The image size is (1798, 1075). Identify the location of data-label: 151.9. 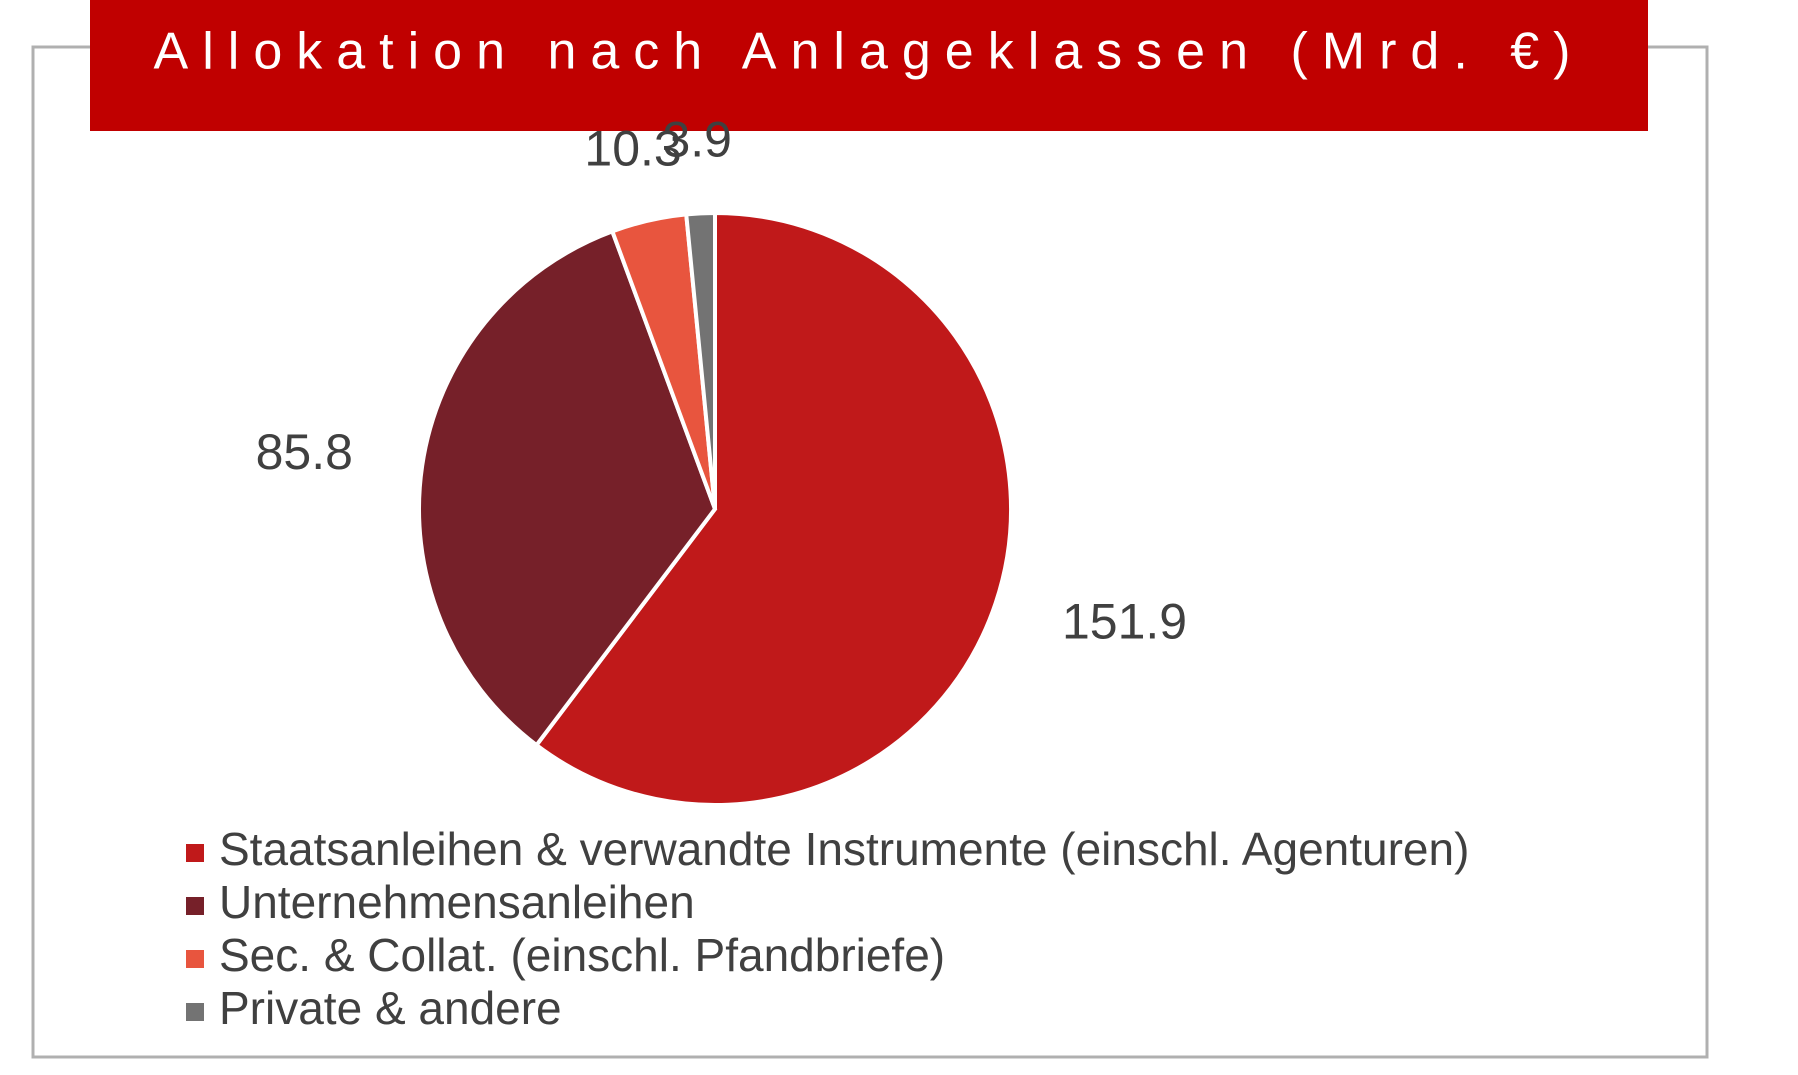
(1124, 622).